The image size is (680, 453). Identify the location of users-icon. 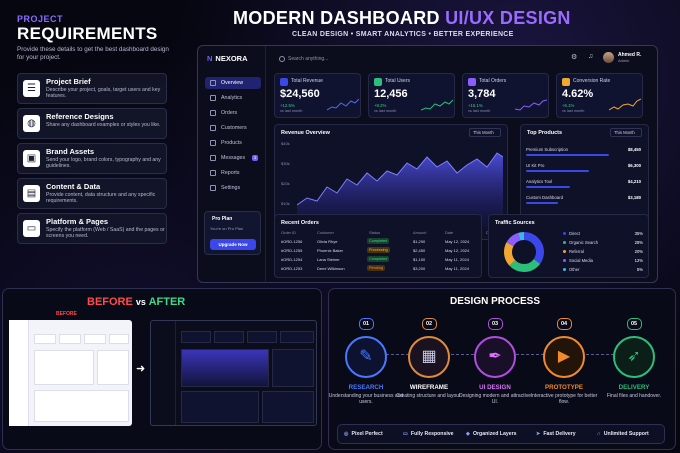
(378, 82).